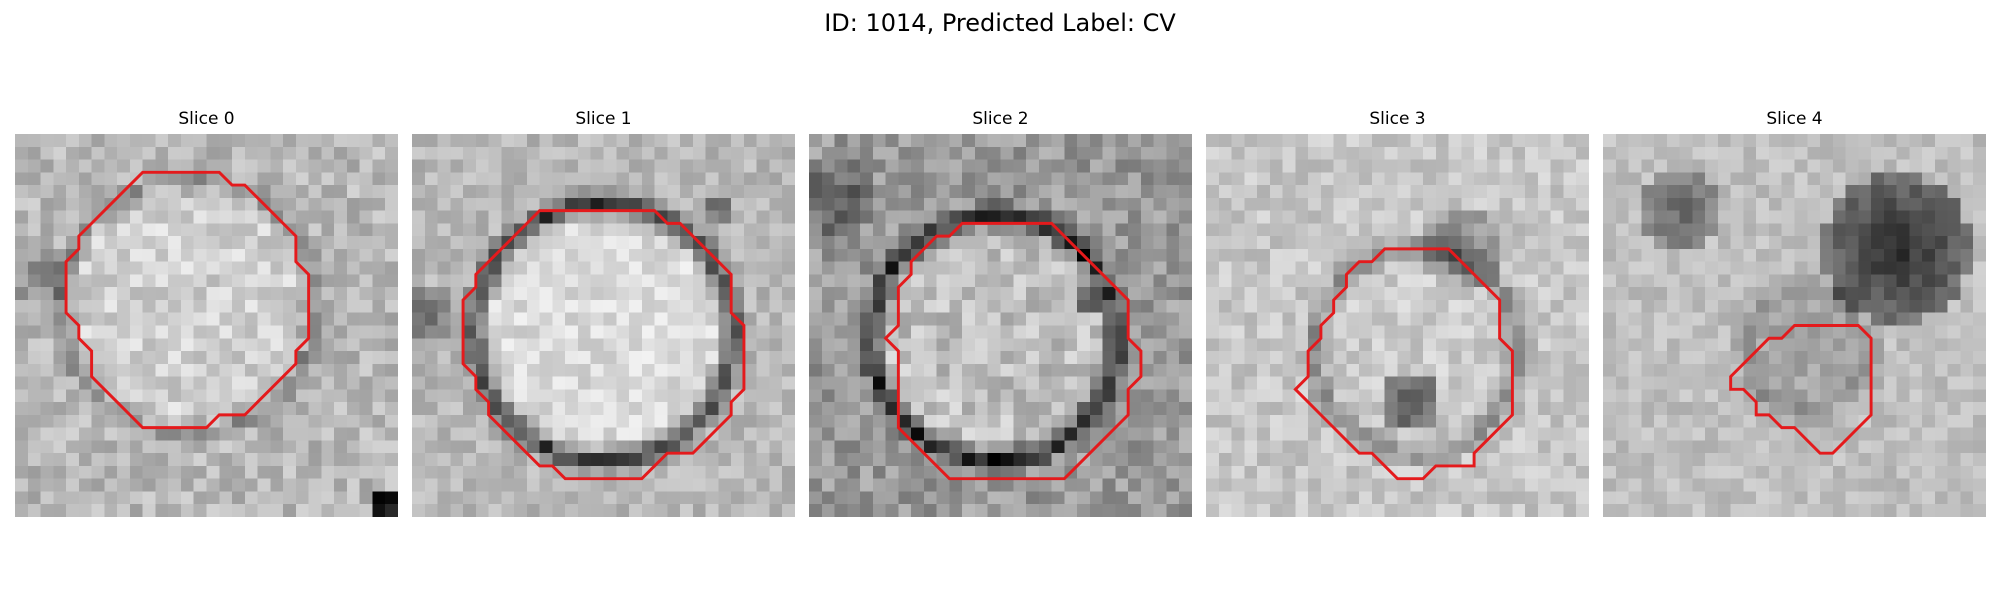 The width and height of the screenshot is (2000, 600). I want to click on slice-3-image, so click(1397, 325).